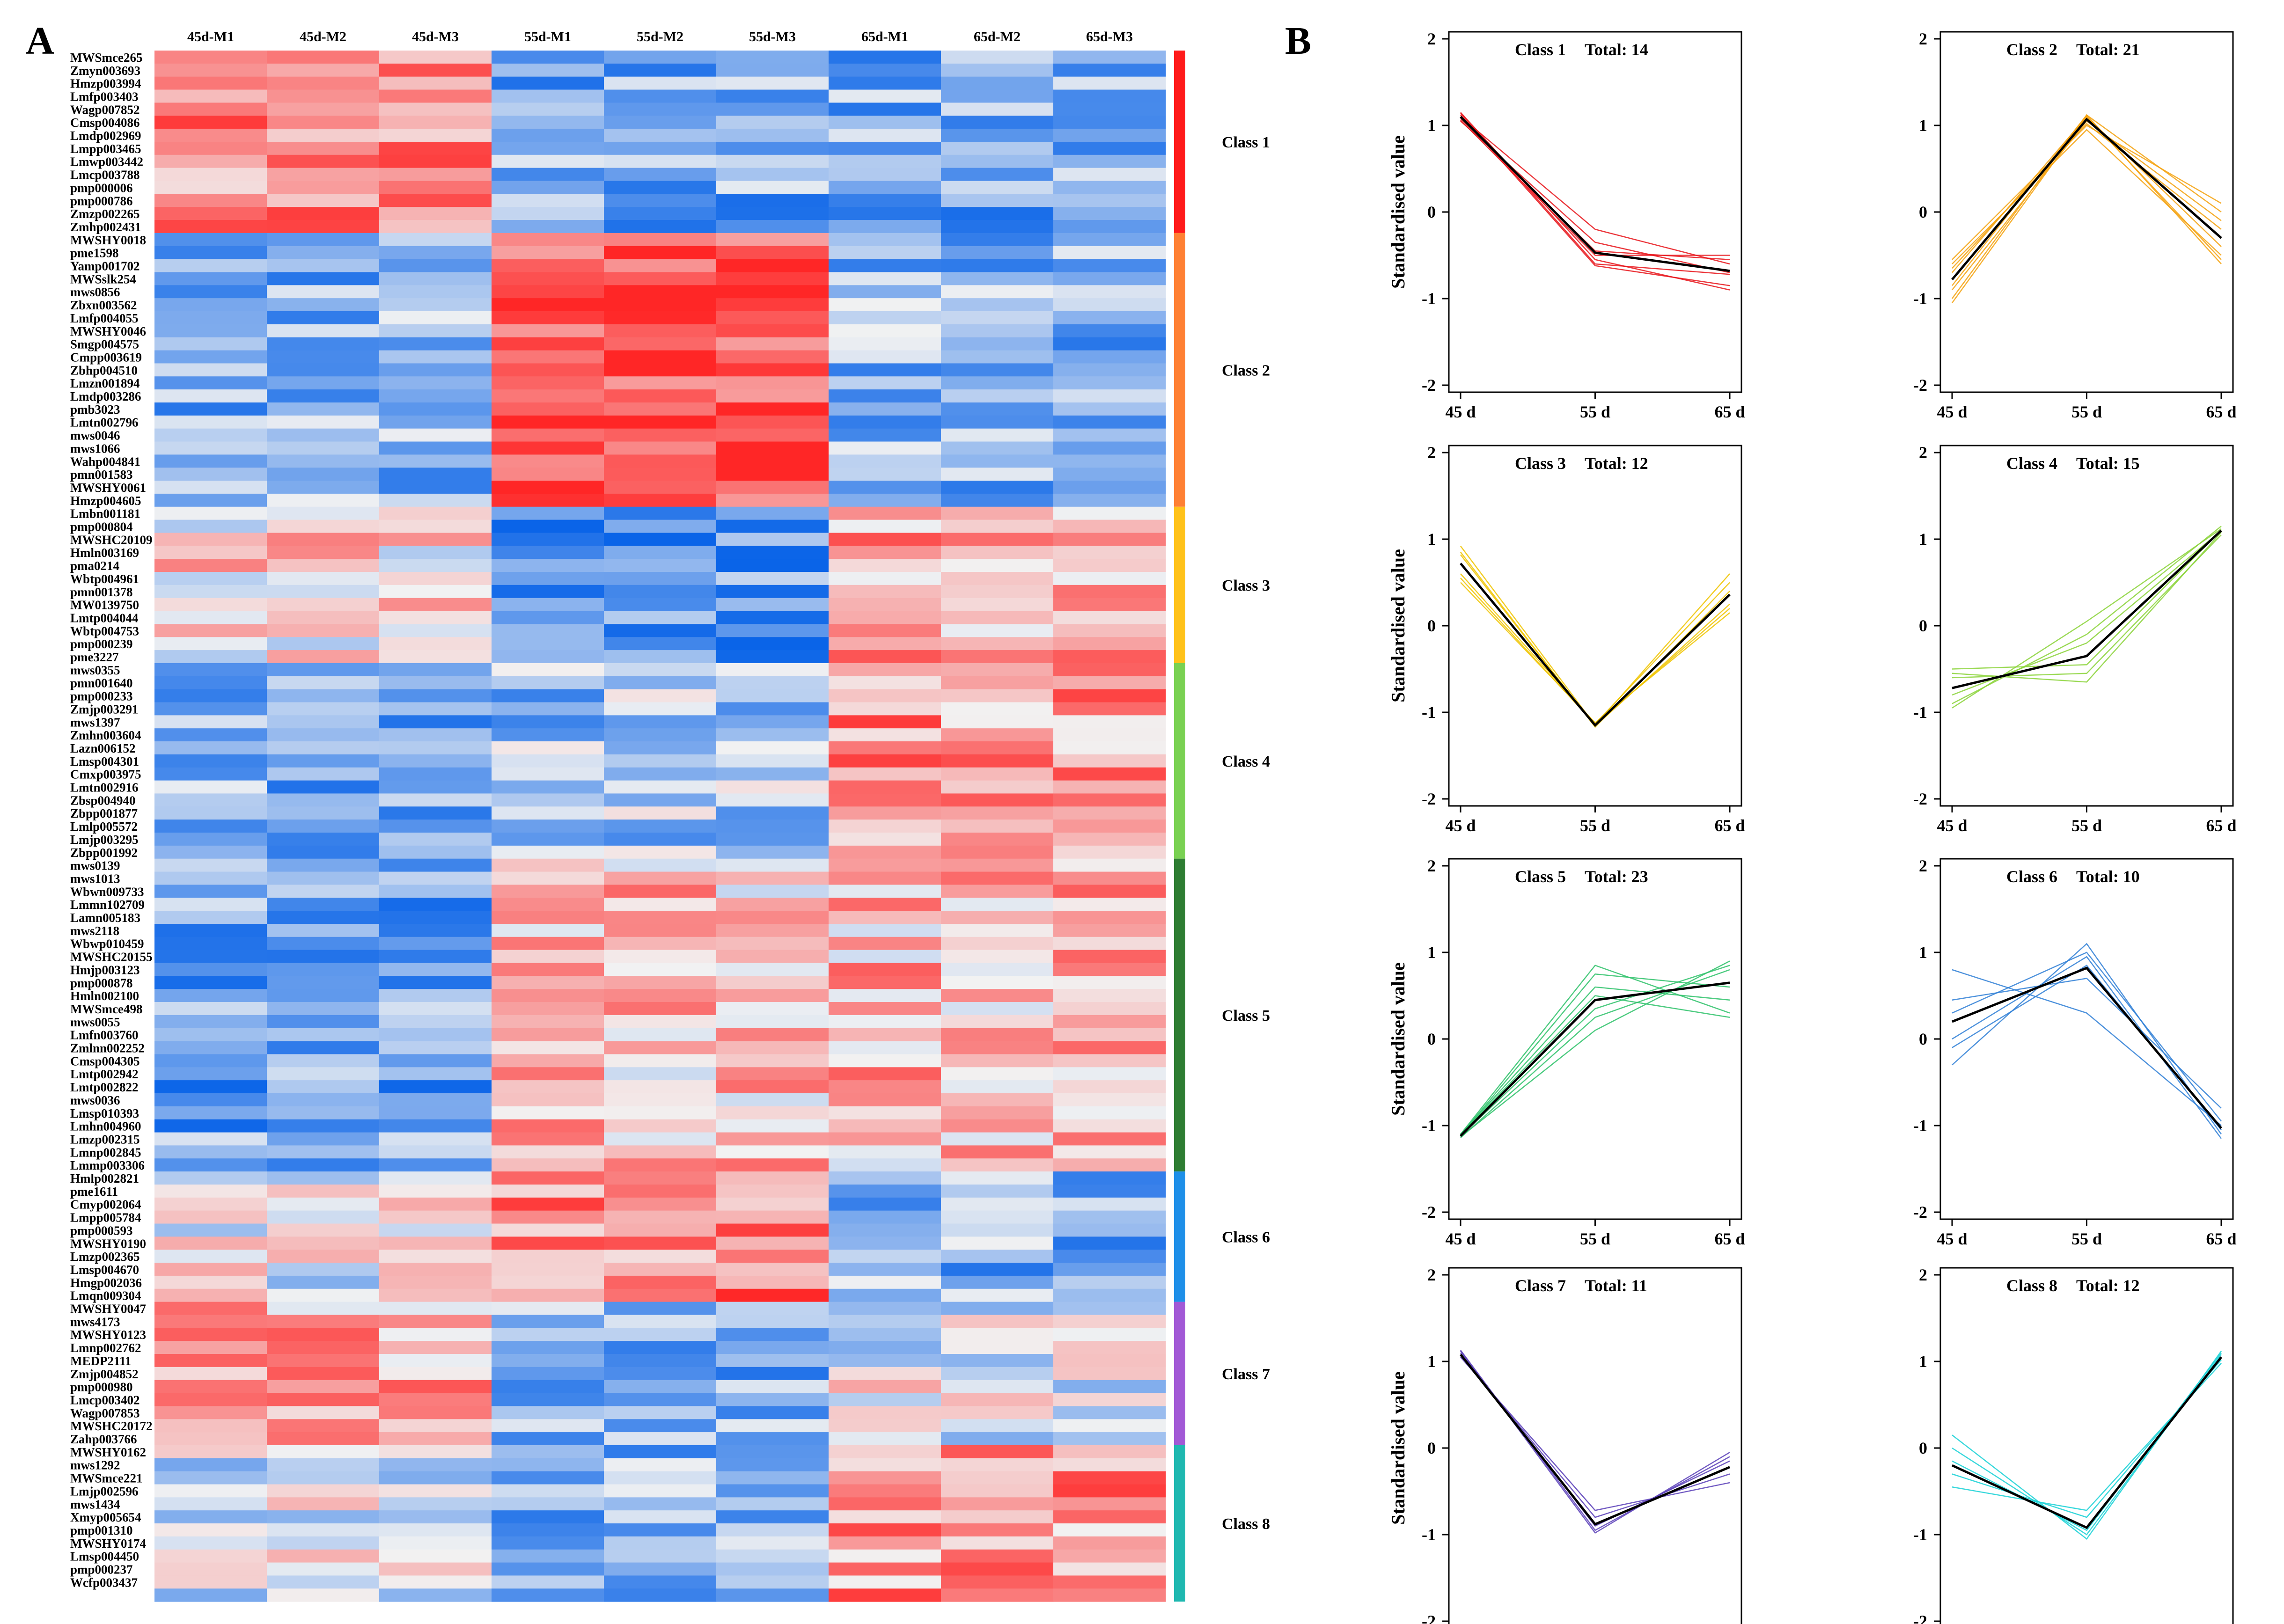 The height and width of the screenshot is (1624, 2284). Describe the element at coordinates (111, 1426) in the screenshot. I see `row-label: MWSHC20172` at that location.